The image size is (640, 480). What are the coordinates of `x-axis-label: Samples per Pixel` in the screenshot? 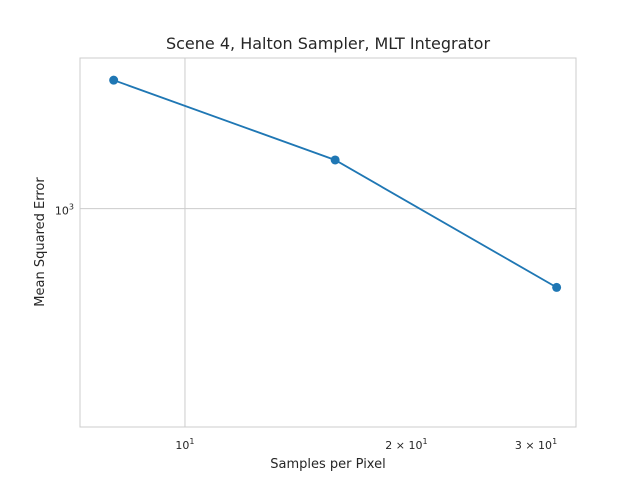 It's located at (327, 464).